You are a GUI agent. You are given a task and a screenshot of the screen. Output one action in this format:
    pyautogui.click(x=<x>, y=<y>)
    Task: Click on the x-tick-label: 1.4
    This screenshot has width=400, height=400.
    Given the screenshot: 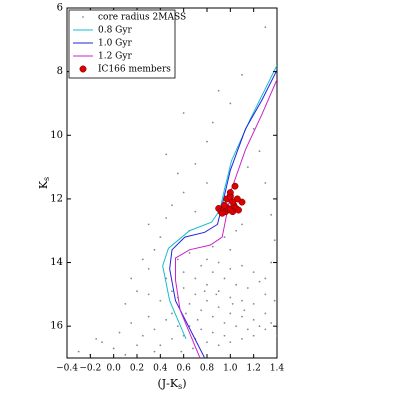 What is the action you would take?
    pyautogui.click(x=277, y=369)
    